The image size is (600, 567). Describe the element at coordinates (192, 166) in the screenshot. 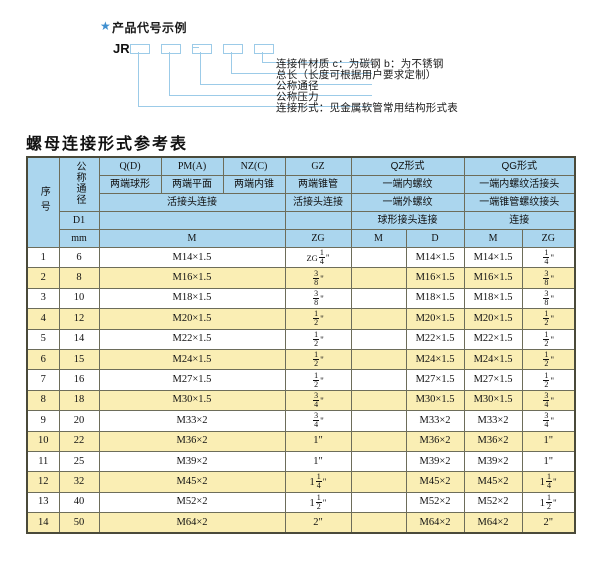

I see `header-code-pma: PM(A)` at that location.